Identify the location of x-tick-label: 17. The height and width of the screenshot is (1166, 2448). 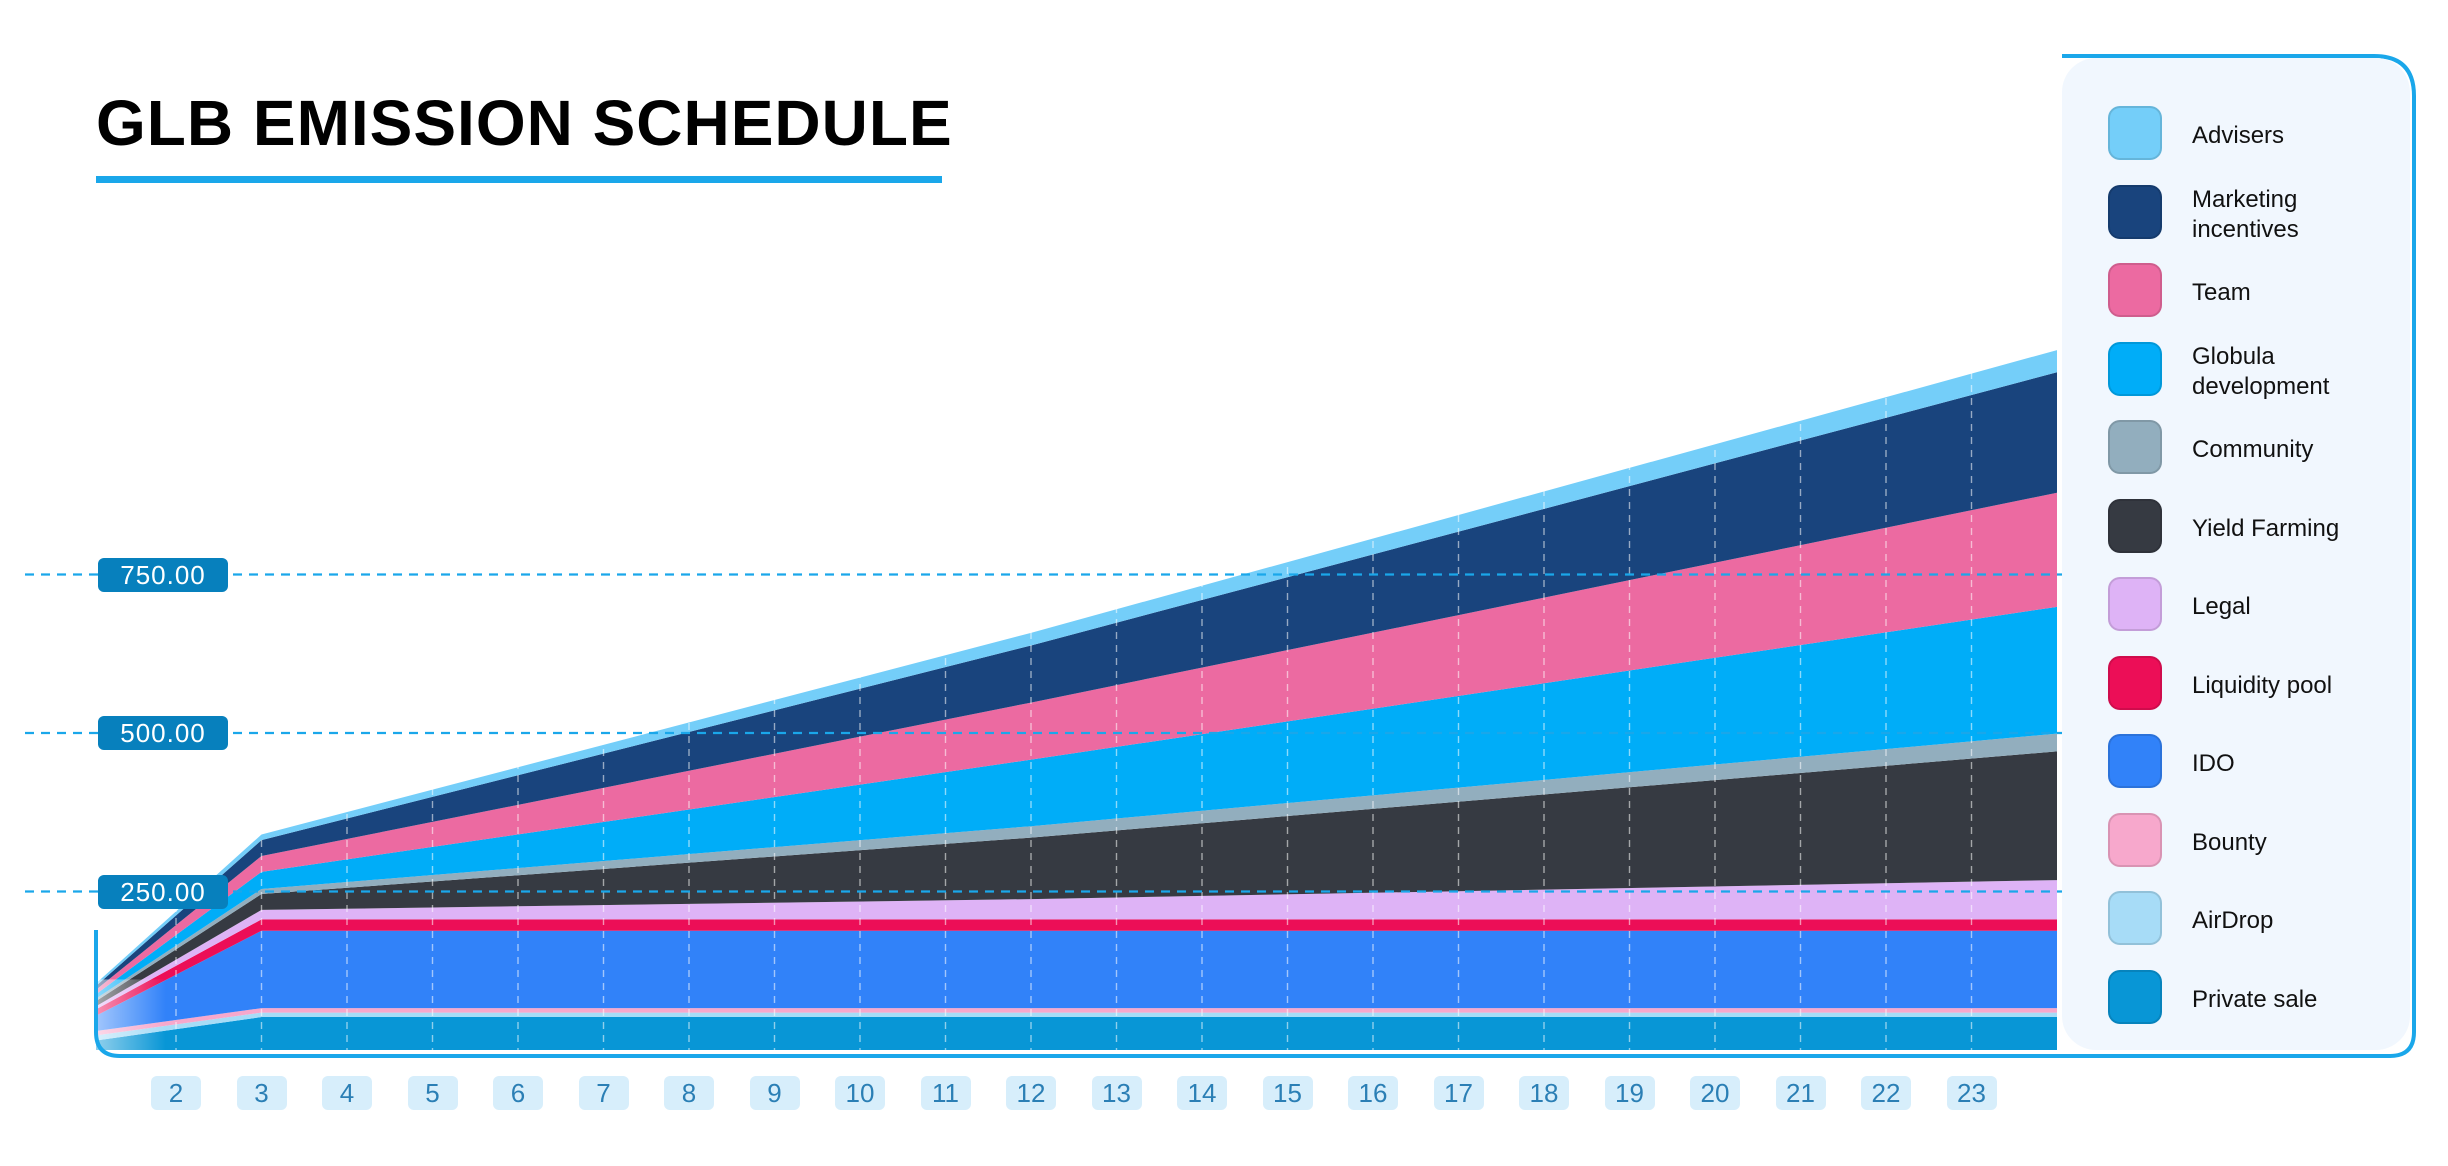
(1458, 1093).